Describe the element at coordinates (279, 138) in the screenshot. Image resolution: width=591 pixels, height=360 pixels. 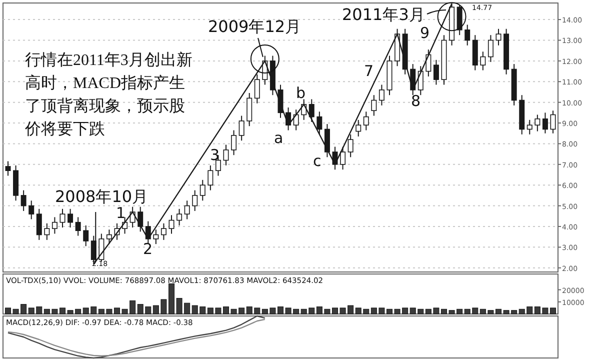
I see `annotation: a` at that location.